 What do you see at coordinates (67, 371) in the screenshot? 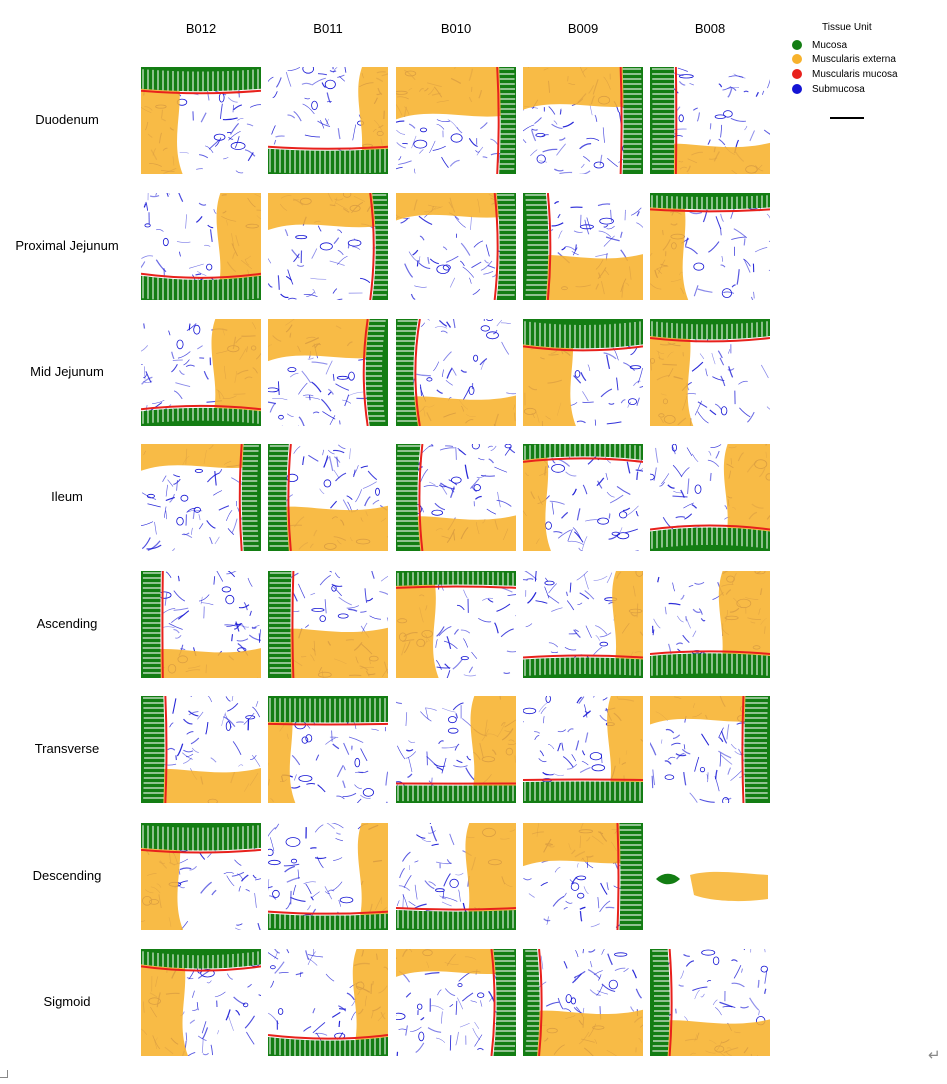
I see `row-label-mid-jejunum: Mid Jejunum` at bounding box center [67, 371].